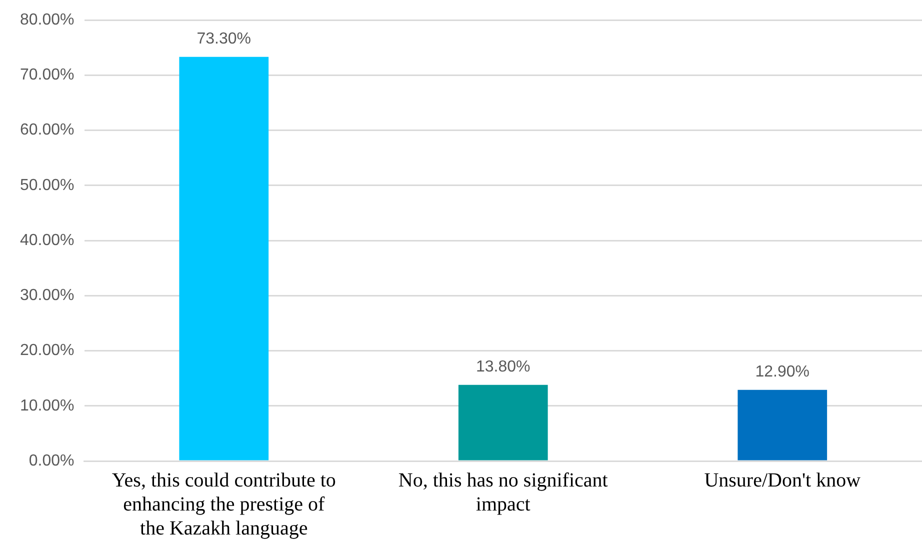 The height and width of the screenshot is (549, 922). I want to click on y-tick-label: 60.00%, so click(47, 130).